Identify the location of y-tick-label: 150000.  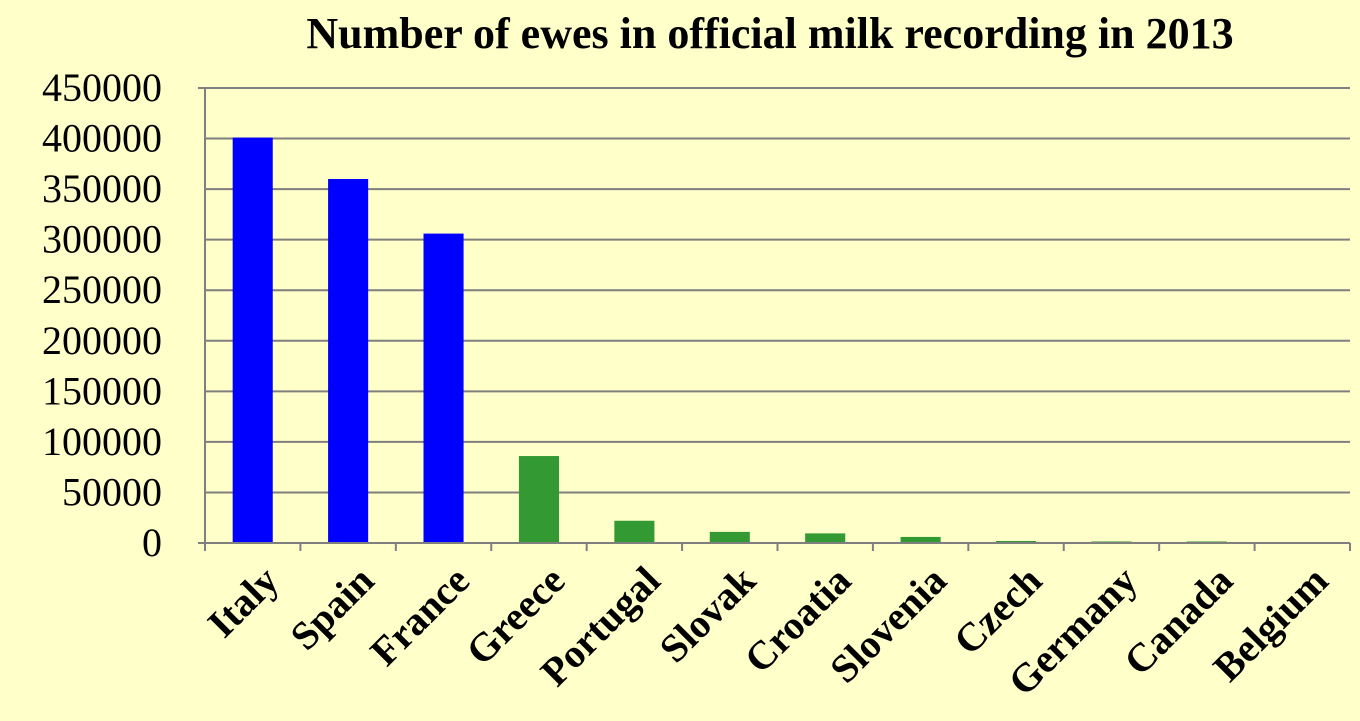
(102, 390).